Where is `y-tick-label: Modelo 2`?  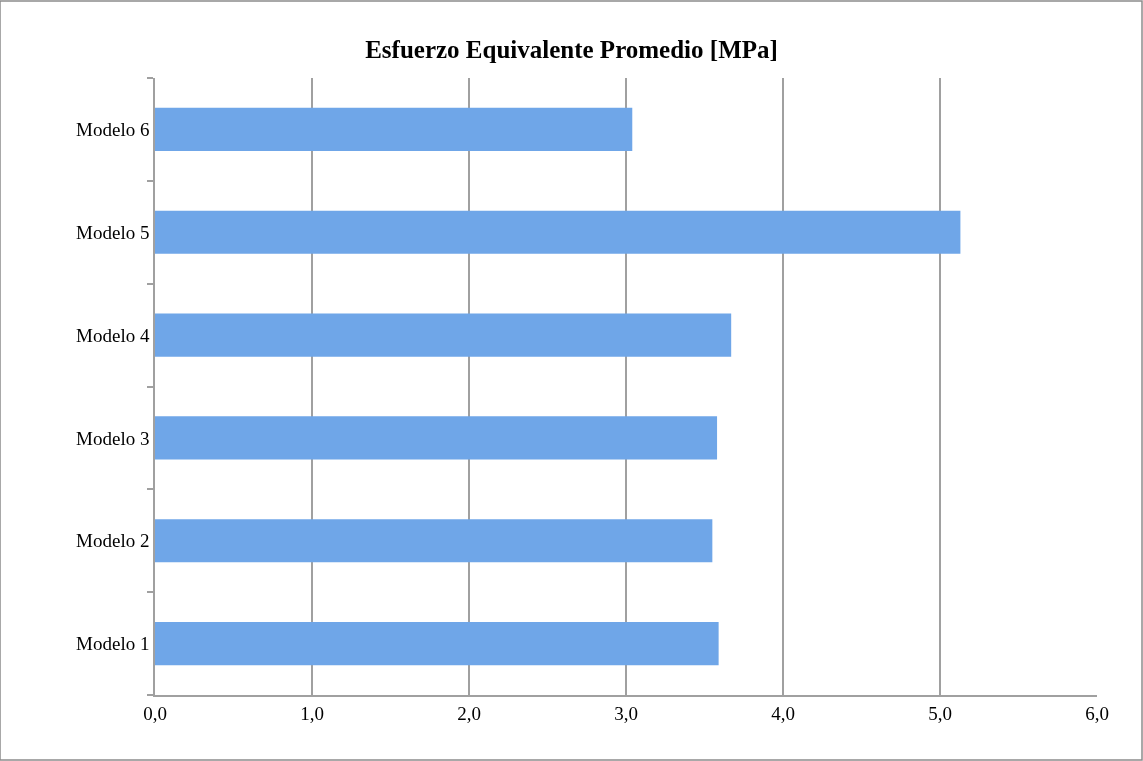 y-tick-label: Modelo 2 is located at coordinates (113, 541).